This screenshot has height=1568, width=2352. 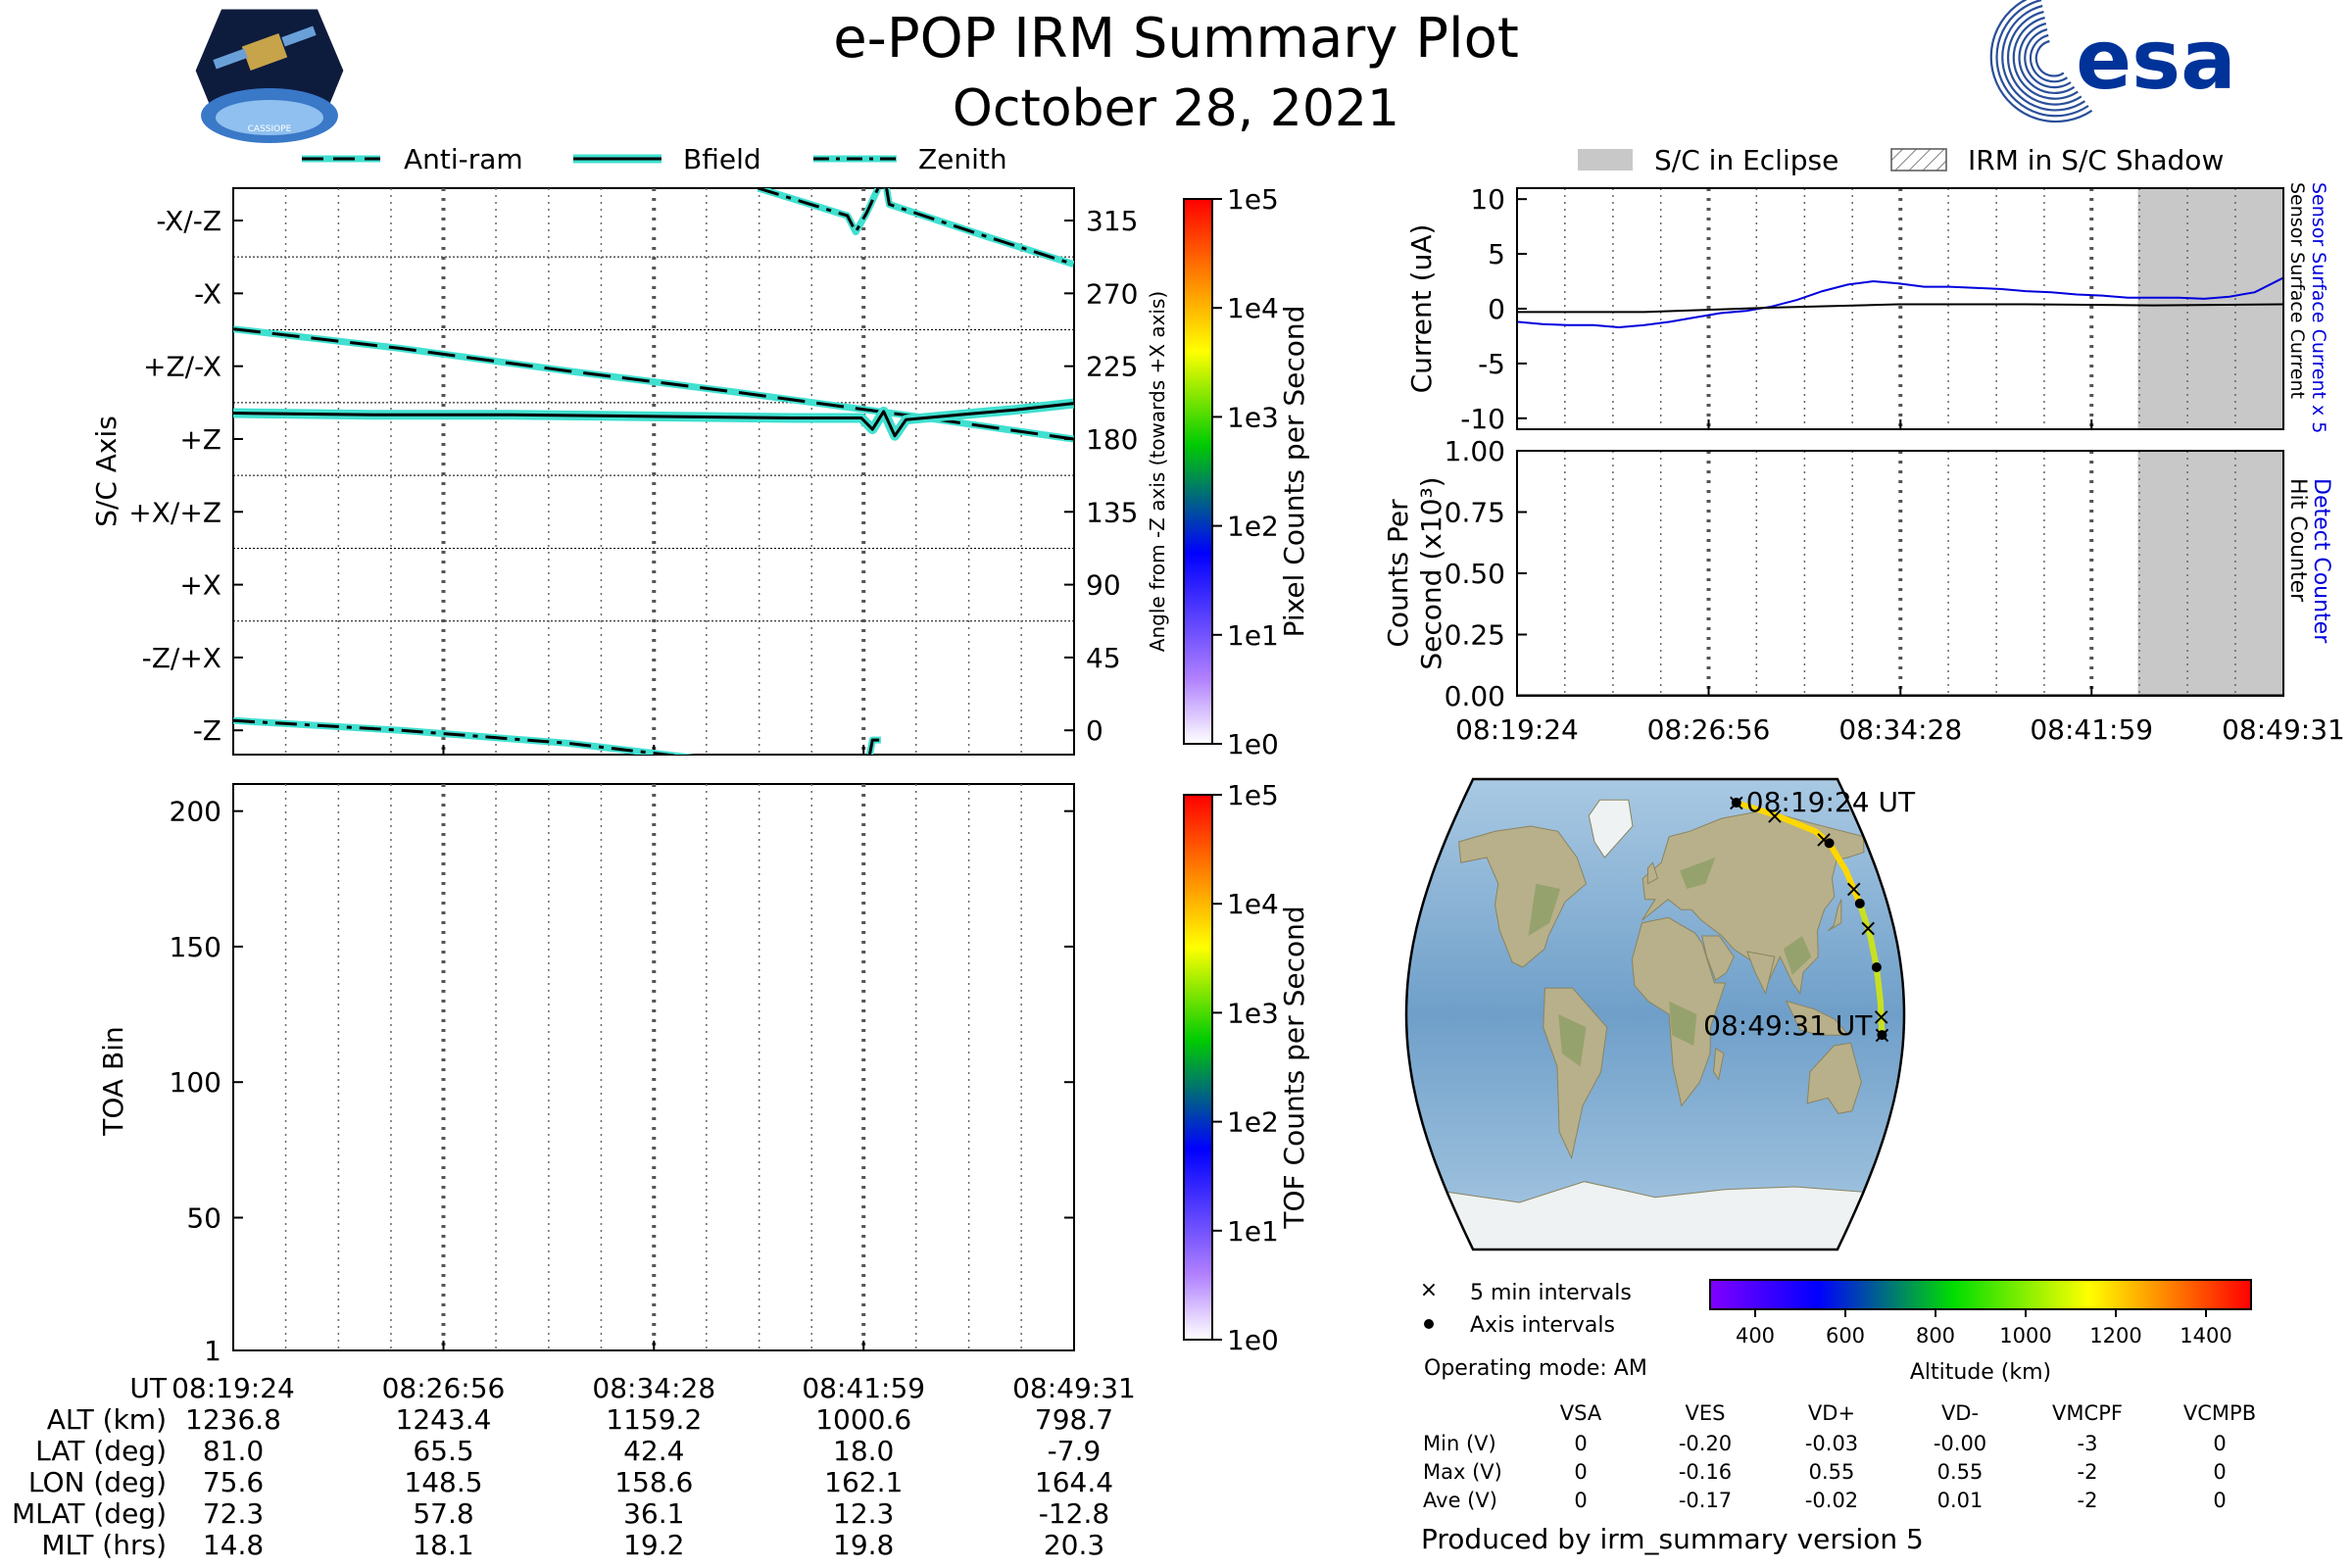 What do you see at coordinates (233, 1419) in the screenshot?
I see `ephemeris-cell: 1236.8` at bounding box center [233, 1419].